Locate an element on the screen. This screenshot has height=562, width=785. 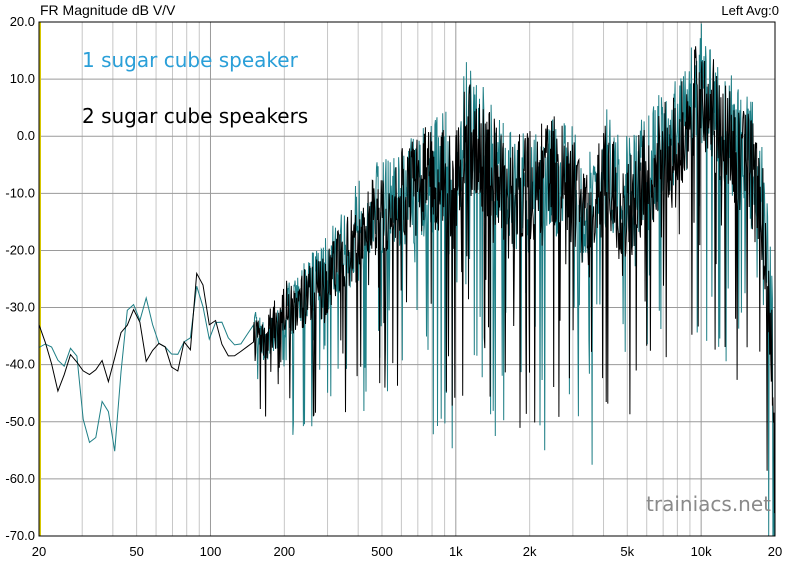
y-tick-label: -50.0 is located at coordinates (20, 421).